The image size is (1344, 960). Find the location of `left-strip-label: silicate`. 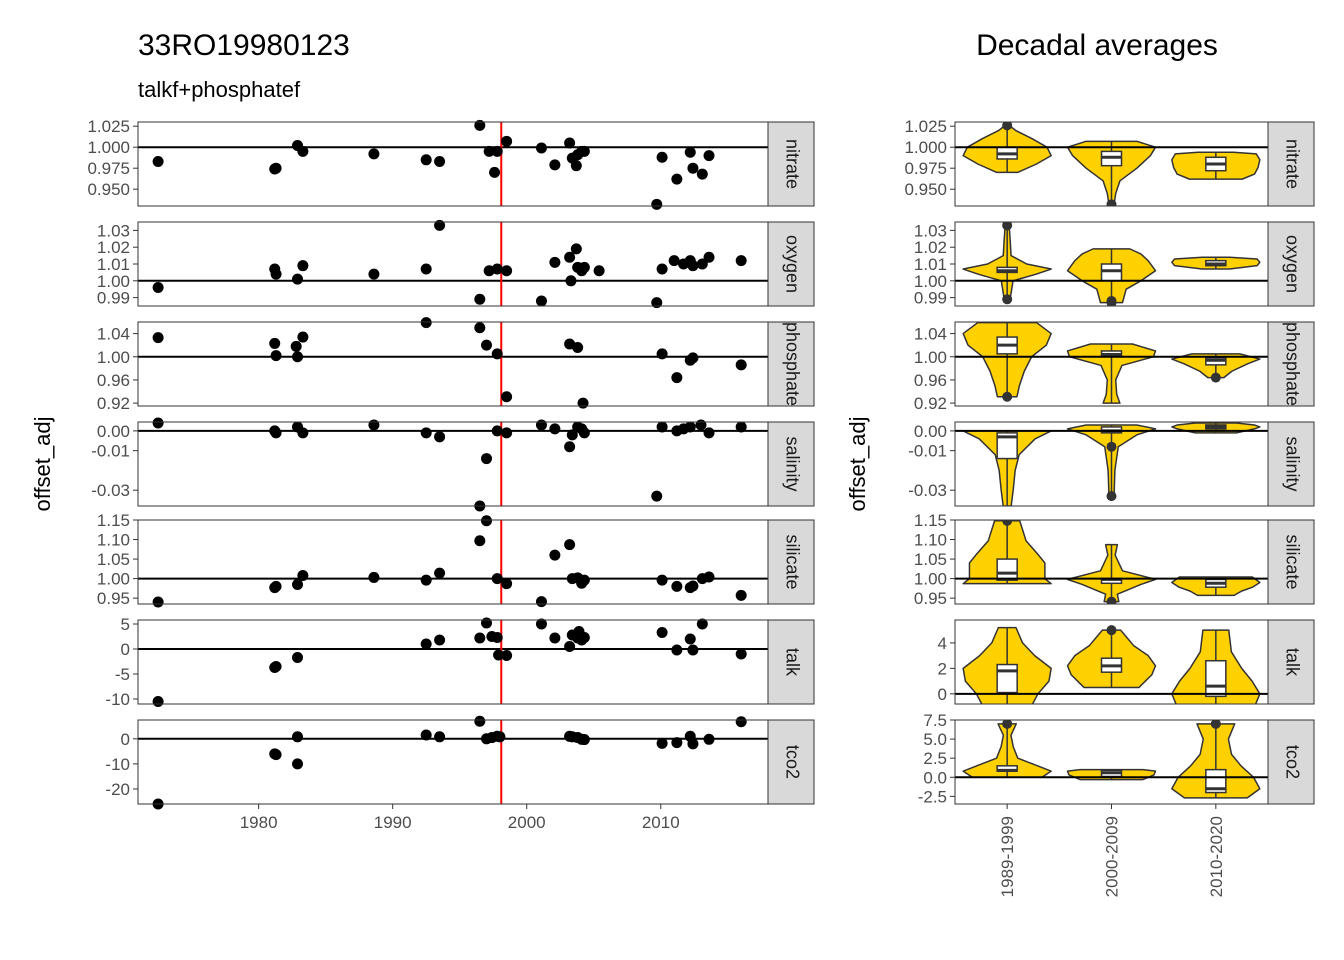

left-strip-label: silicate is located at coordinates (792, 561).